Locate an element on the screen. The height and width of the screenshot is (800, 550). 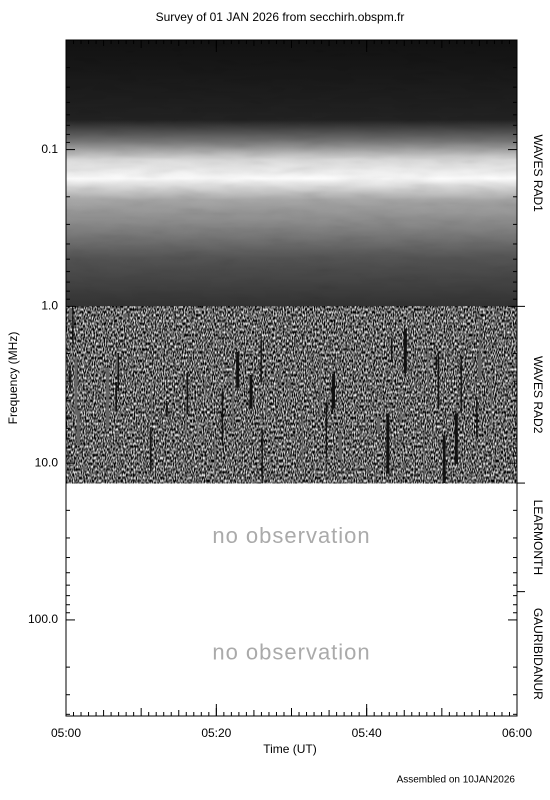
panel-label: WAVES RAD2 is located at coordinates (538, 395).